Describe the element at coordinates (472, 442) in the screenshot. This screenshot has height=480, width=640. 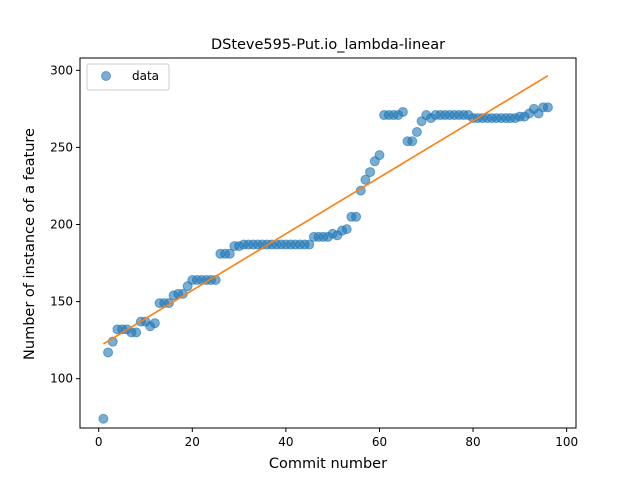
I see `x-tick-label: 80` at that location.